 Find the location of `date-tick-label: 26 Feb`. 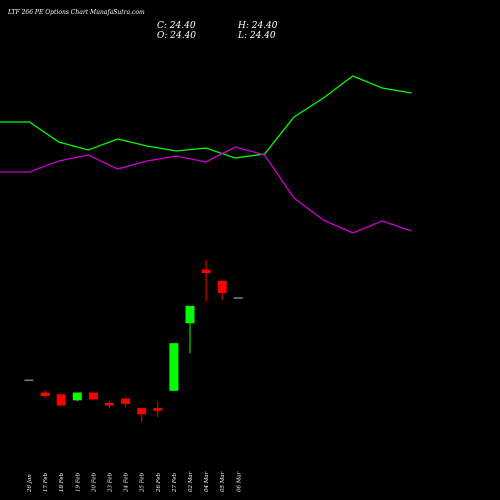

date-tick-label: 26 Feb is located at coordinates (159, 482).